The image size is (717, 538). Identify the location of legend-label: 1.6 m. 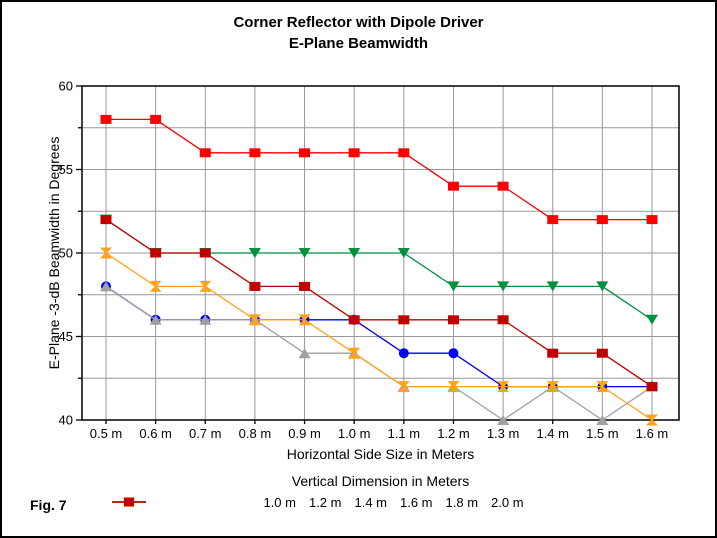
(416, 502).